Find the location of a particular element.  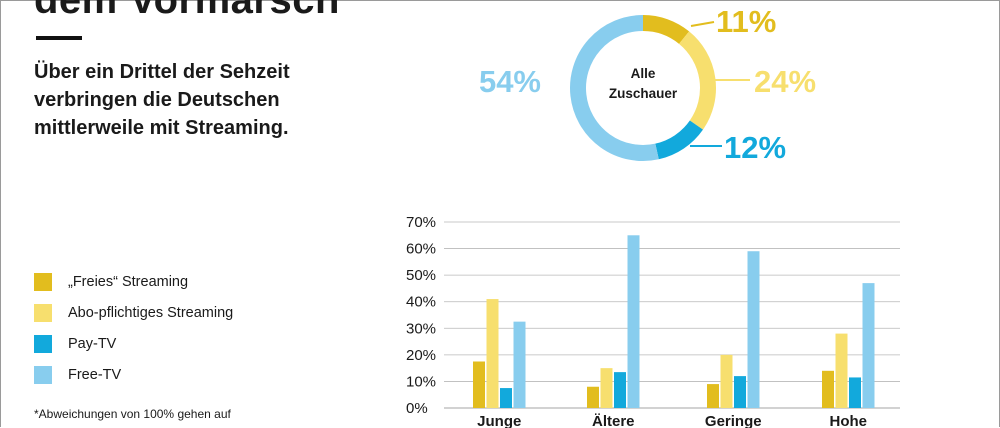

y-tick-label: 20% is located at coordinates (421, 355).